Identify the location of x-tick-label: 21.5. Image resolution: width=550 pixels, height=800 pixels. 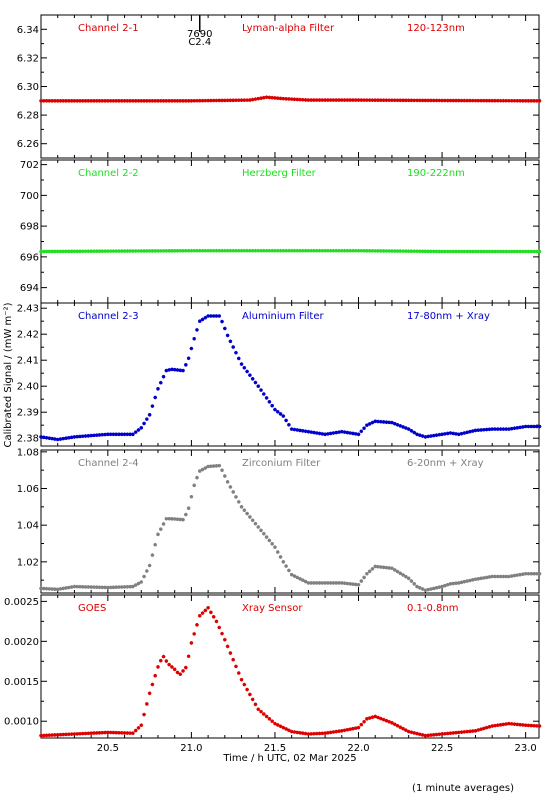
(275, 748).